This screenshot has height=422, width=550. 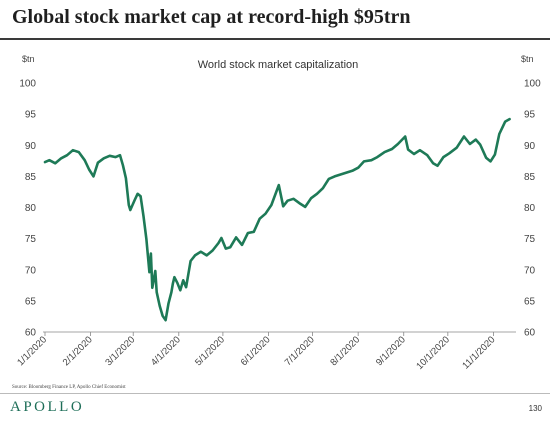 What do you see at coordinates (527, 59) in the screenshot?
I see `y-axis-unit-right: $tn` at bounding box center [527, 59].